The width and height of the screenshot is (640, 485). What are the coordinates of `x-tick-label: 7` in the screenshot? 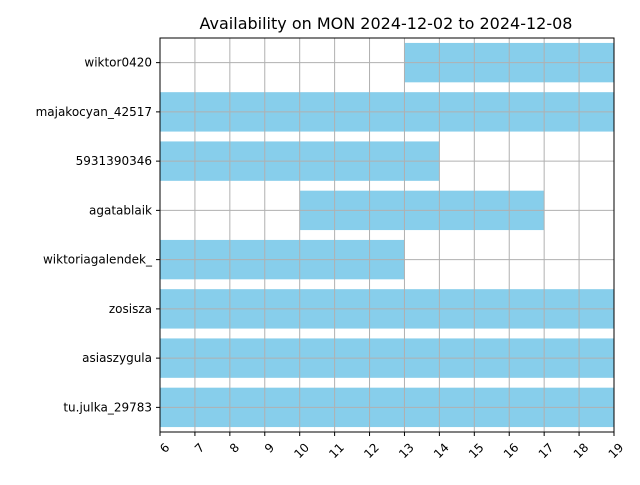 It's located at (199, 447).